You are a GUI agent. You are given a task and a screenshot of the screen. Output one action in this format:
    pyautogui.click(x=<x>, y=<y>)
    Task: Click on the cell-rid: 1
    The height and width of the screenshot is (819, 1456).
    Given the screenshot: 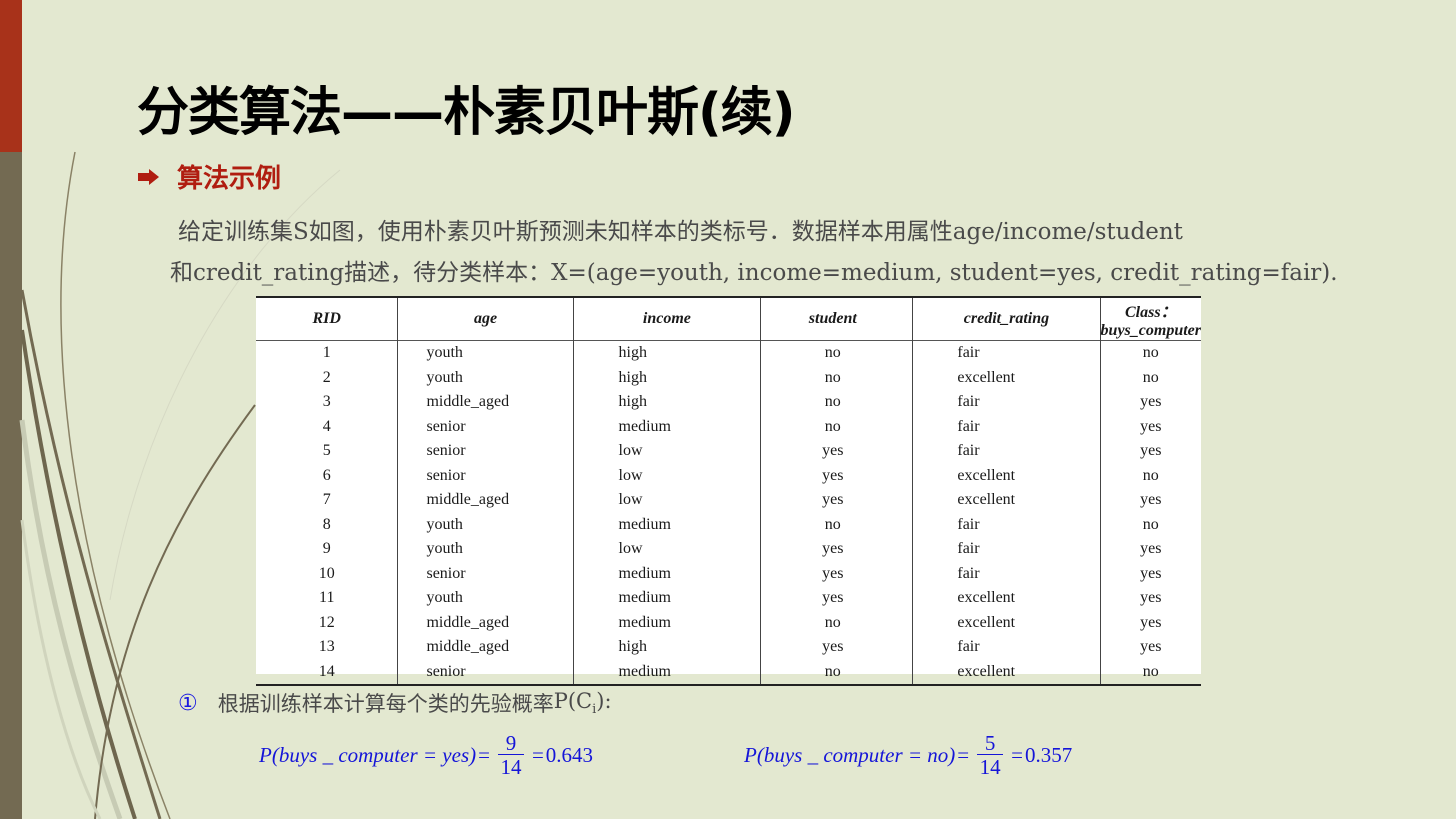 What is the action you would take?
    pyautogui.click(x=326, y=353)
    